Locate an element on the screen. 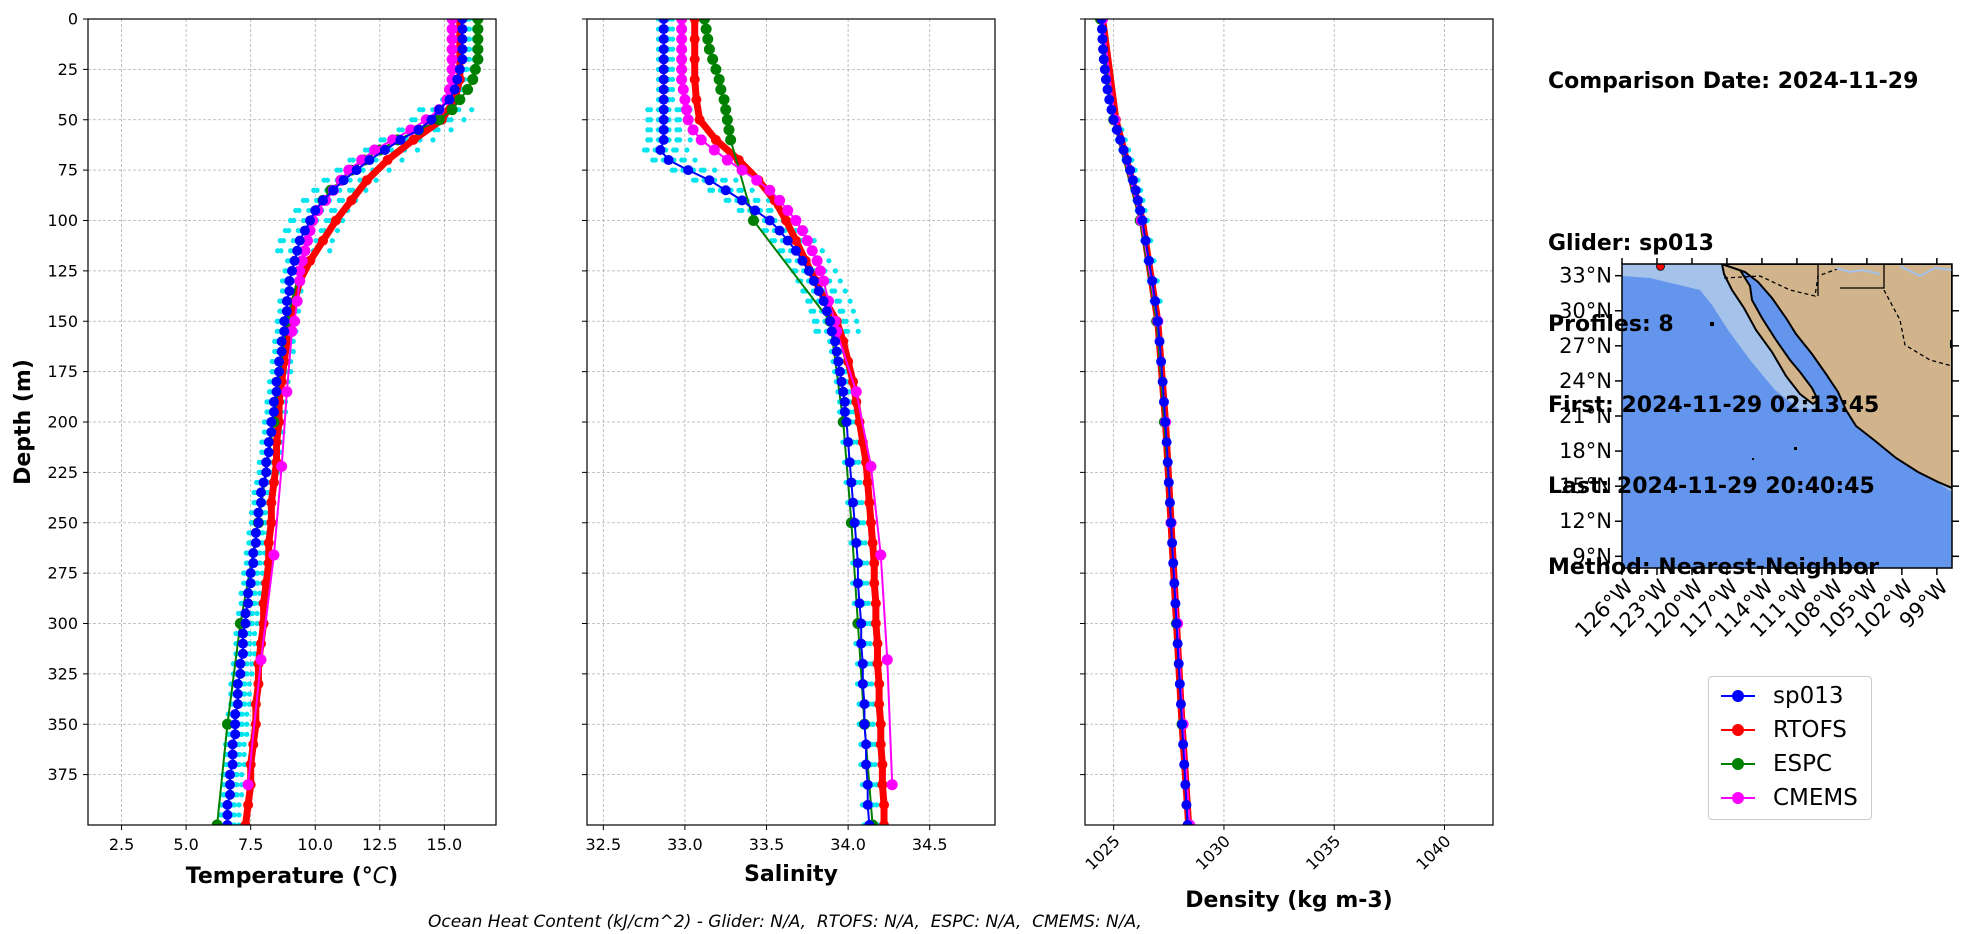 This screenshot has height=934, width=1978. map-border-us-mexico is located at coordinates (1782, 282).